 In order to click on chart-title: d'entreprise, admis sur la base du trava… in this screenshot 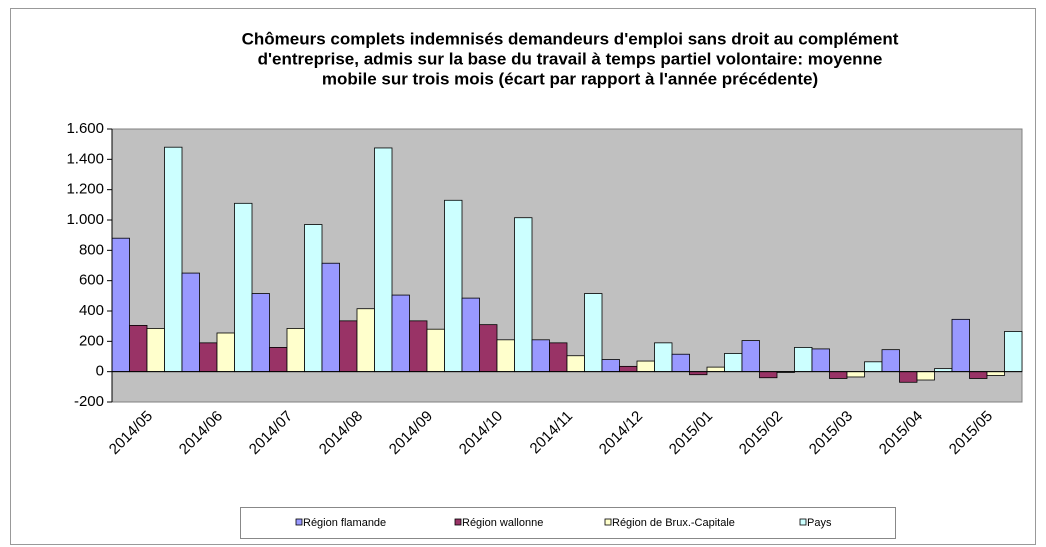, I will do `click(570, 58)`.